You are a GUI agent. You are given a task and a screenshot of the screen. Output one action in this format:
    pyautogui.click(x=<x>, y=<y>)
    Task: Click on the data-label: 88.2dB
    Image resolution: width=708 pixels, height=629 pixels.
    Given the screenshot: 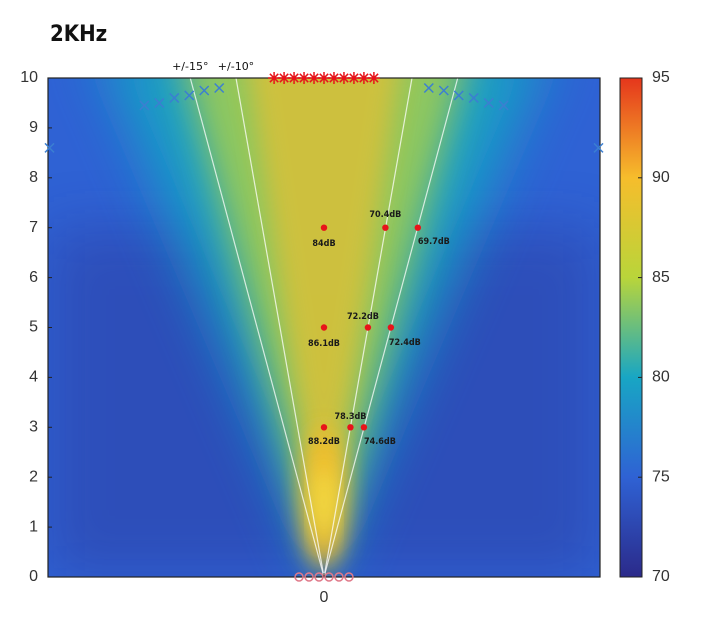 What is the action you would take?
    pyautogui.click(x=324, y=442)
    